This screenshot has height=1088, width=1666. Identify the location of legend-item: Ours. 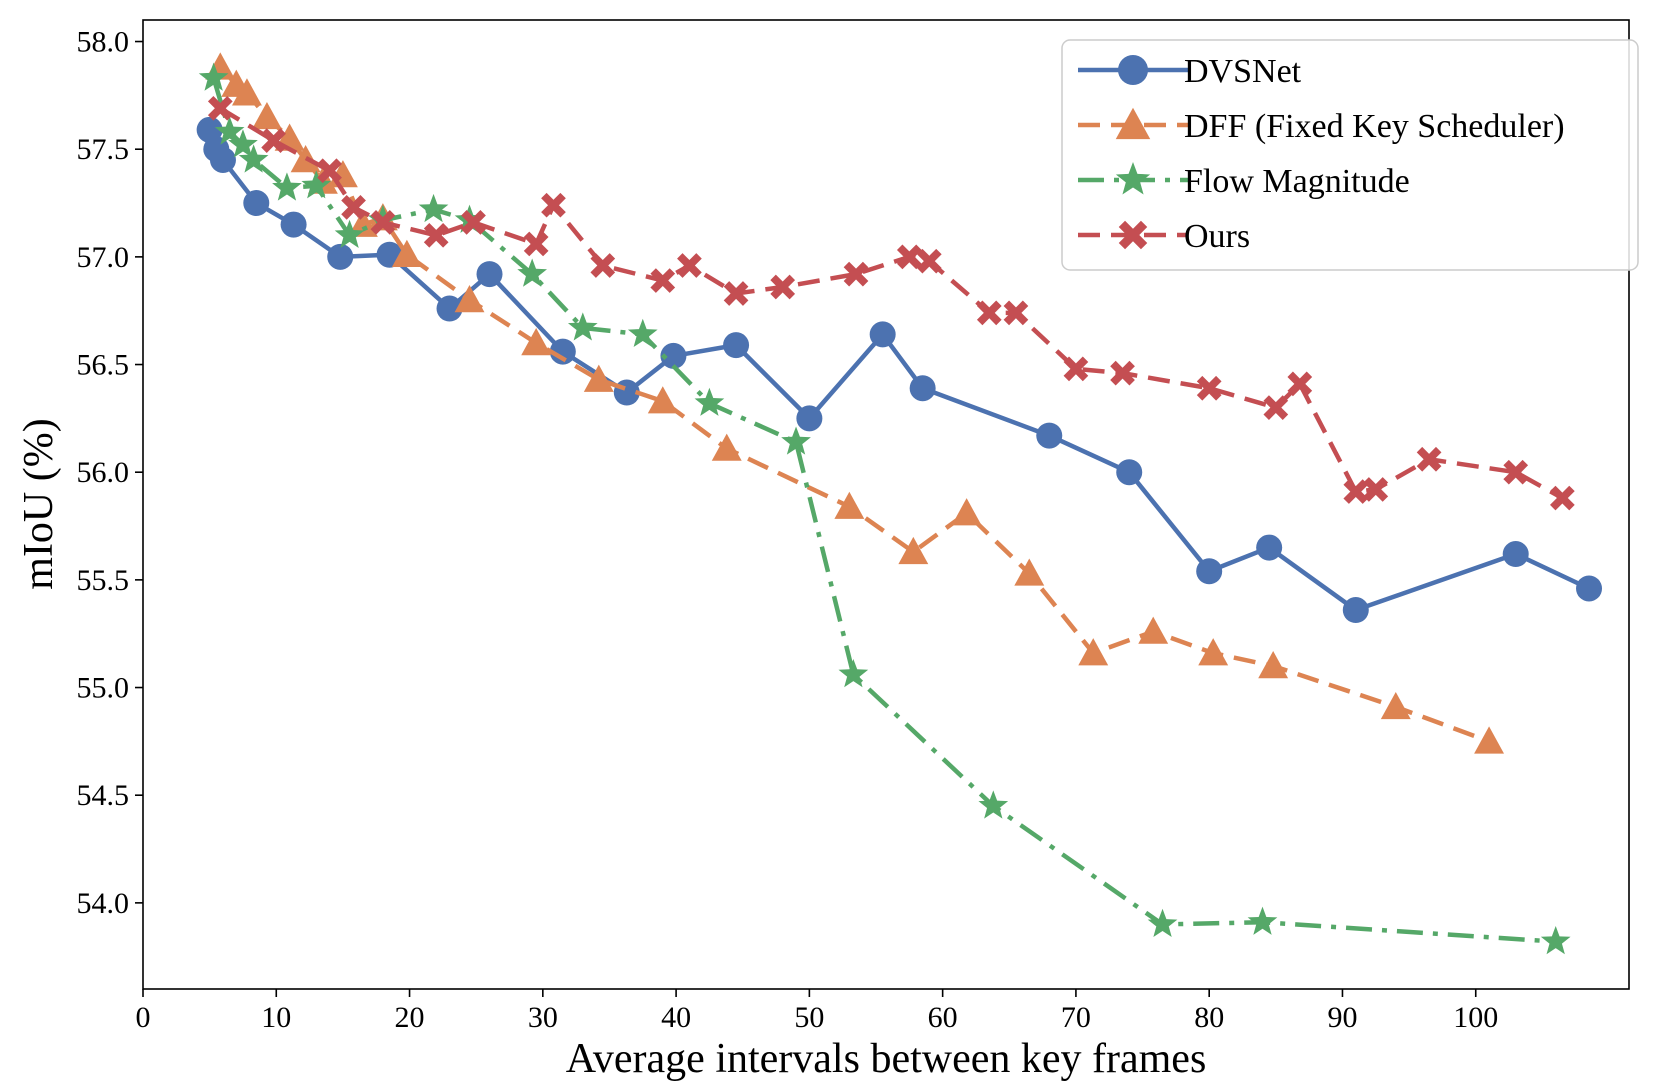
(1164, 236).